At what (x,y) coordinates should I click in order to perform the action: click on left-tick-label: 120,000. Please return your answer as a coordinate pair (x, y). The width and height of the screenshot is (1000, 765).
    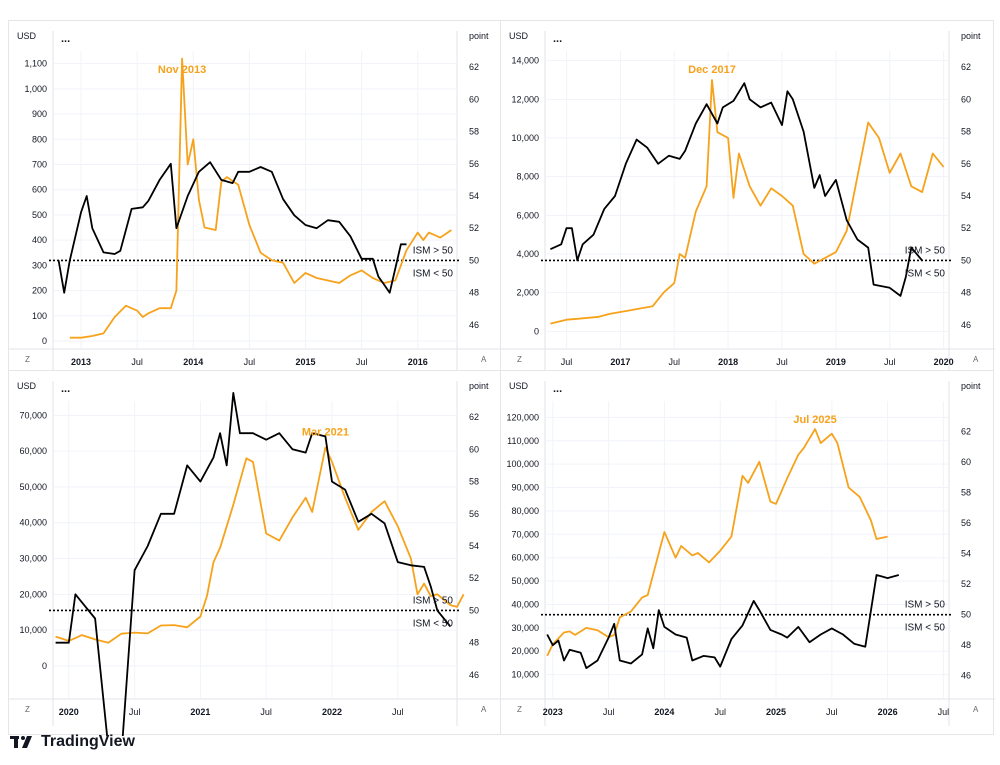
    Looking at the image, I should click on (522, 417).